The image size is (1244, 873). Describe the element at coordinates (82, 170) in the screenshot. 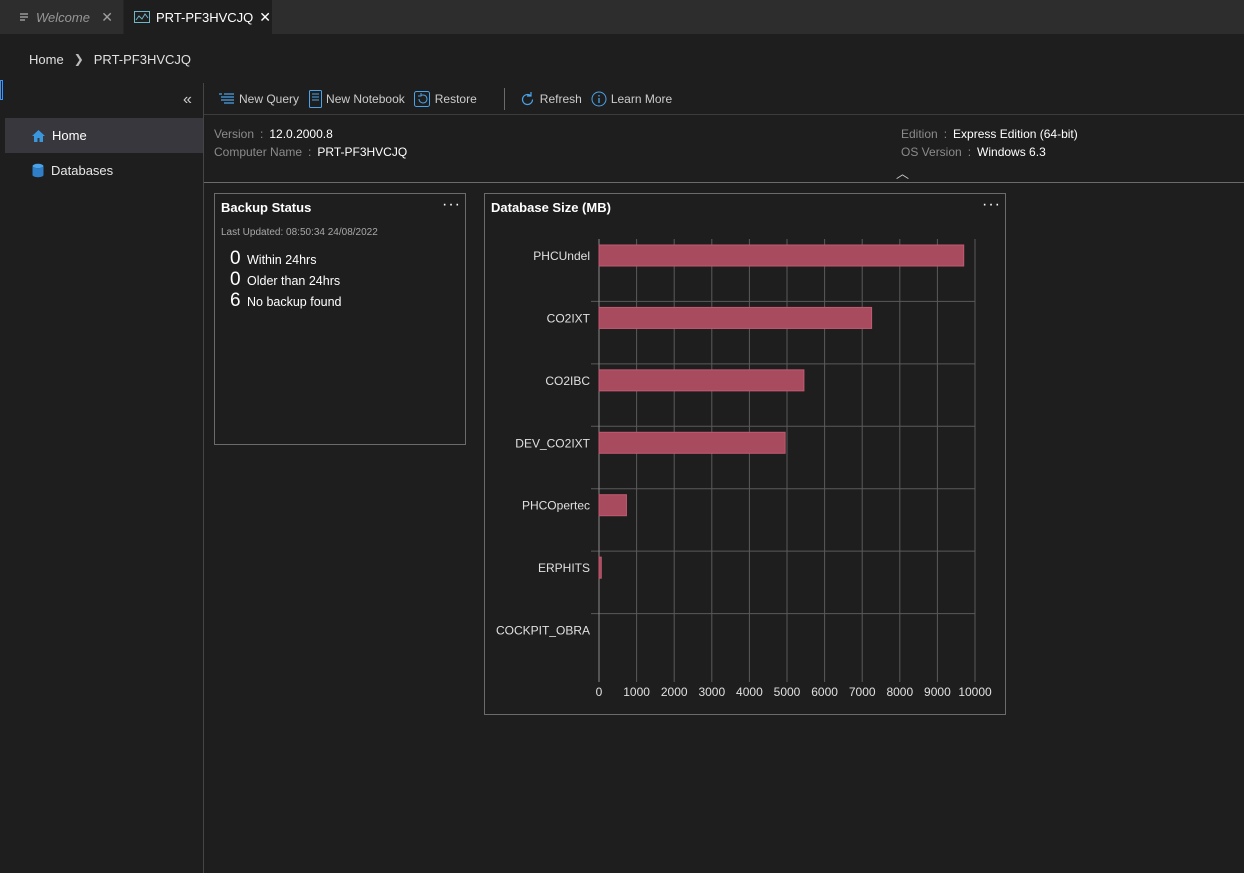

I see `sidebar-item-label: Databases` at that location.